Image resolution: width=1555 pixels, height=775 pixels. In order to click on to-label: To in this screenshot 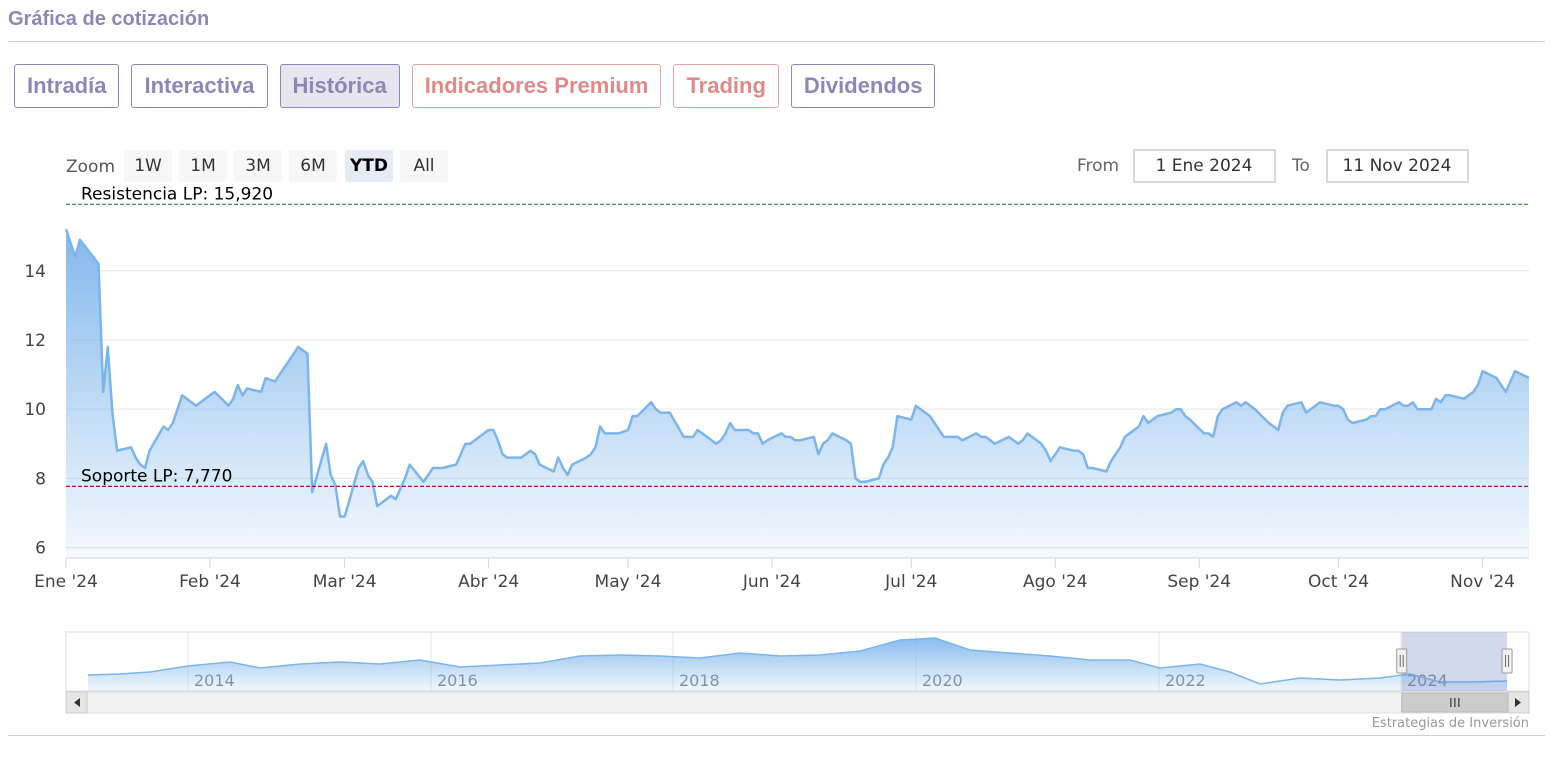, I will do `click(1300, 166)`.